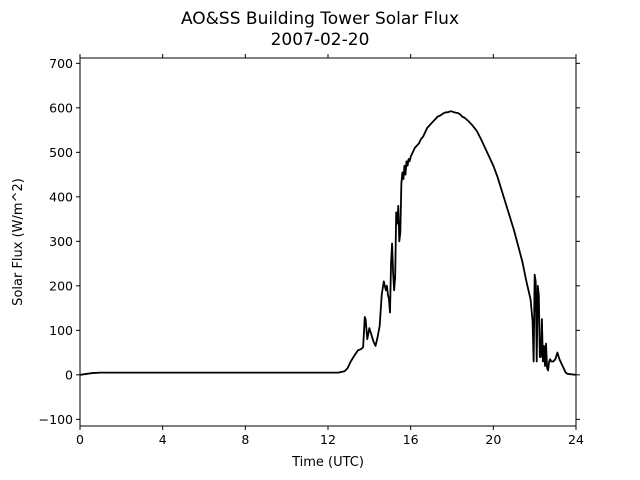 The image size is (640, 480). Describe the element at coordinates (69, 374) in the screenshot. I see `y-tick-label: 0` at that location.